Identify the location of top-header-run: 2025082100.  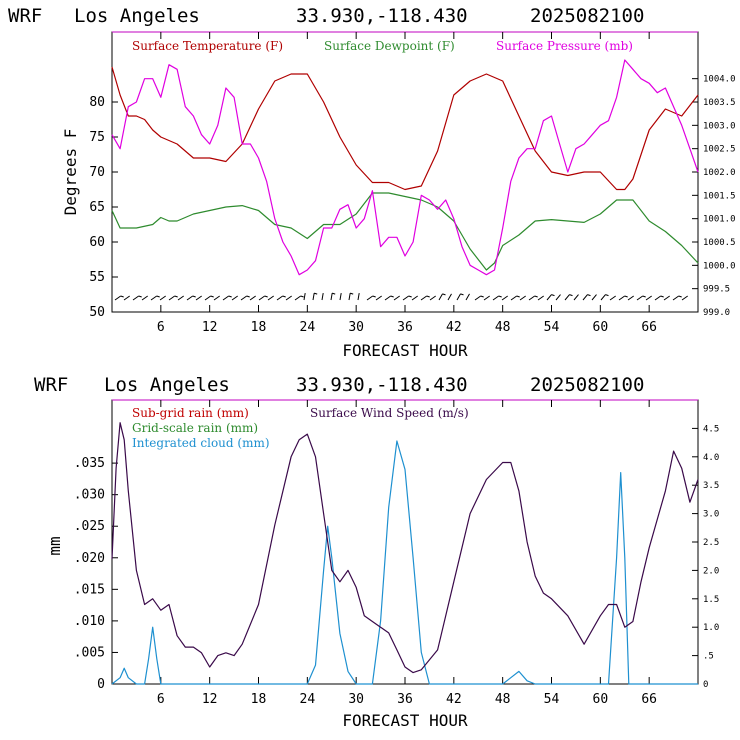
(587, 16).